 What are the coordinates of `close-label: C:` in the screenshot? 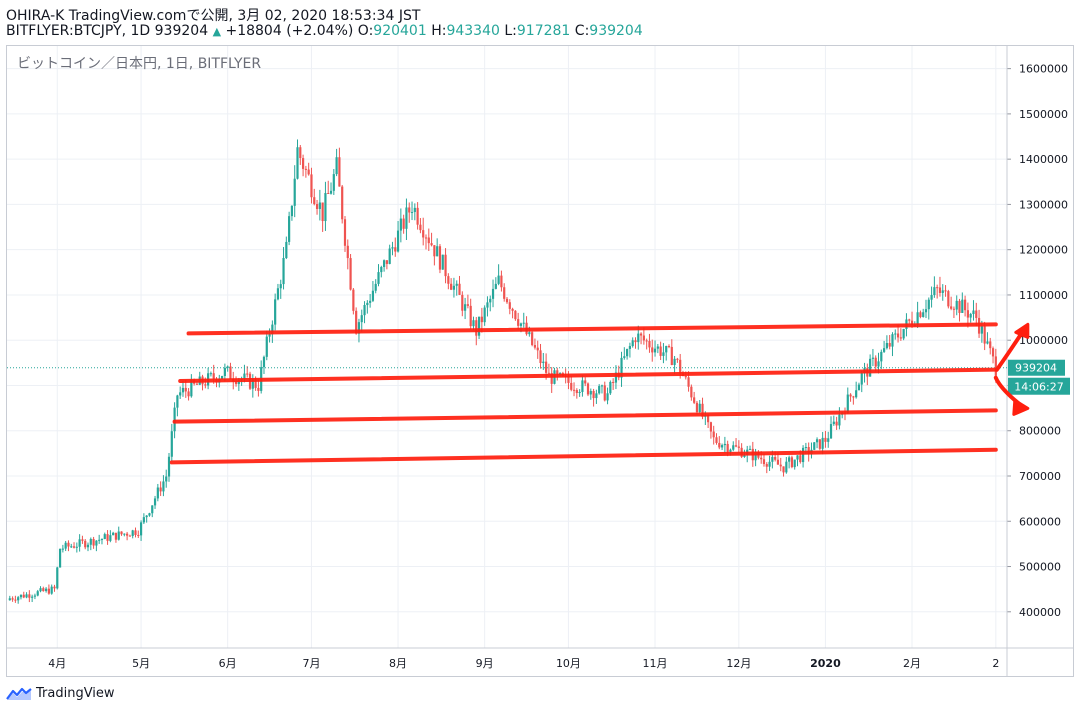 It's located at (582, 31).